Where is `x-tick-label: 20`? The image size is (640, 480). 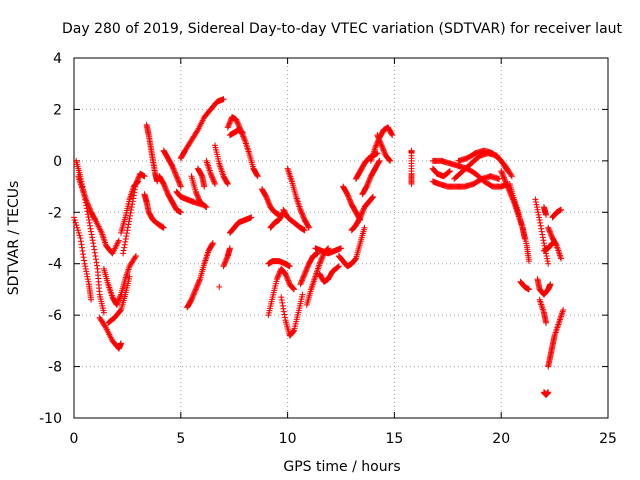 x-tick-label: 20 is located at coordinates (501, 439).